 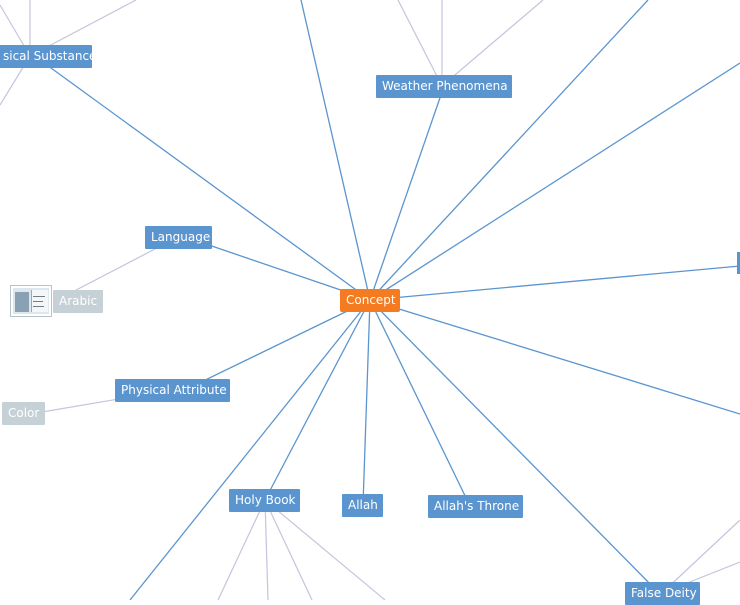 What do you see at coordinates (282, 342) in the screenshot?
I see `edge-concept-attribute` at bounding box center [282, 342].